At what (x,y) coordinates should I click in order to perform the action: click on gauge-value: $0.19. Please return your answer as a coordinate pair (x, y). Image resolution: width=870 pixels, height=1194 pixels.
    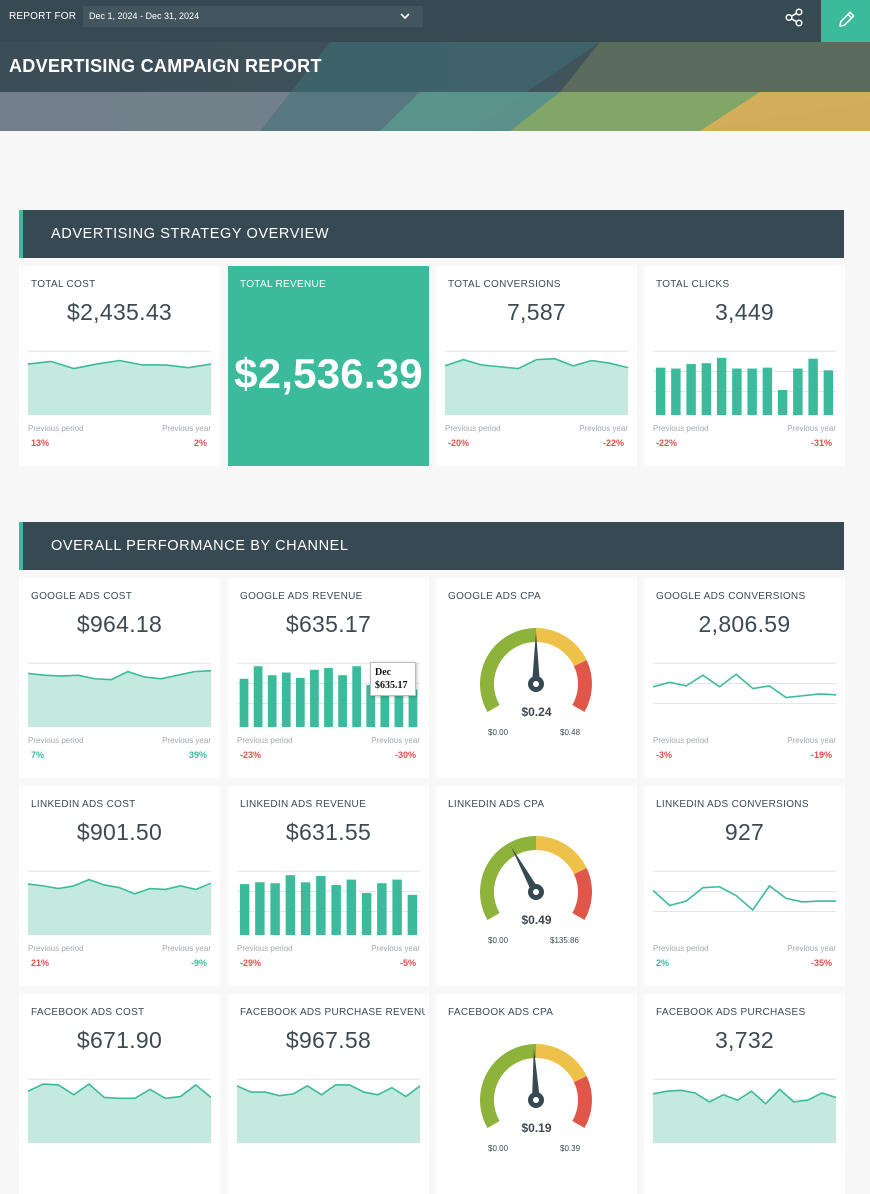
    Looking at the image, I should click on (536, 1128).